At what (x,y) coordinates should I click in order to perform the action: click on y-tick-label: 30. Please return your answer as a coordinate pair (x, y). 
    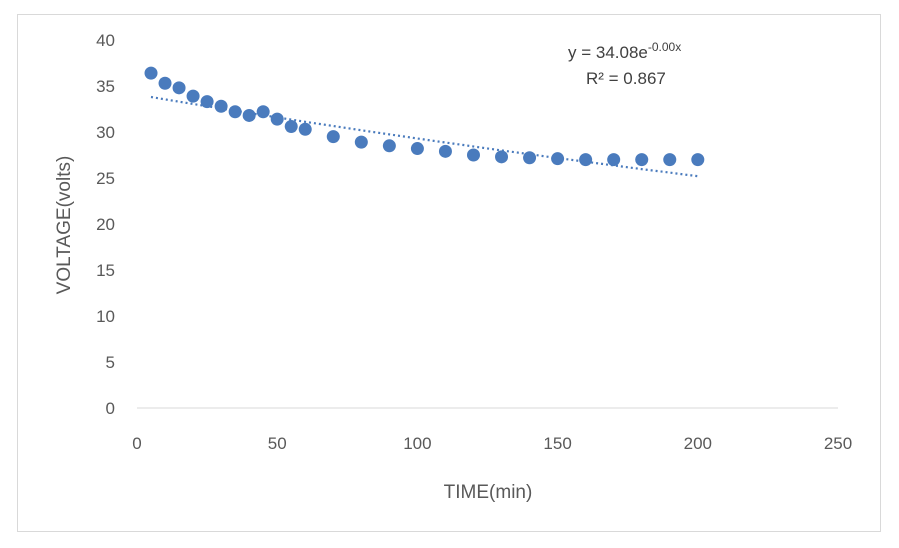
    Looking at the image, I should click on (105, 132).